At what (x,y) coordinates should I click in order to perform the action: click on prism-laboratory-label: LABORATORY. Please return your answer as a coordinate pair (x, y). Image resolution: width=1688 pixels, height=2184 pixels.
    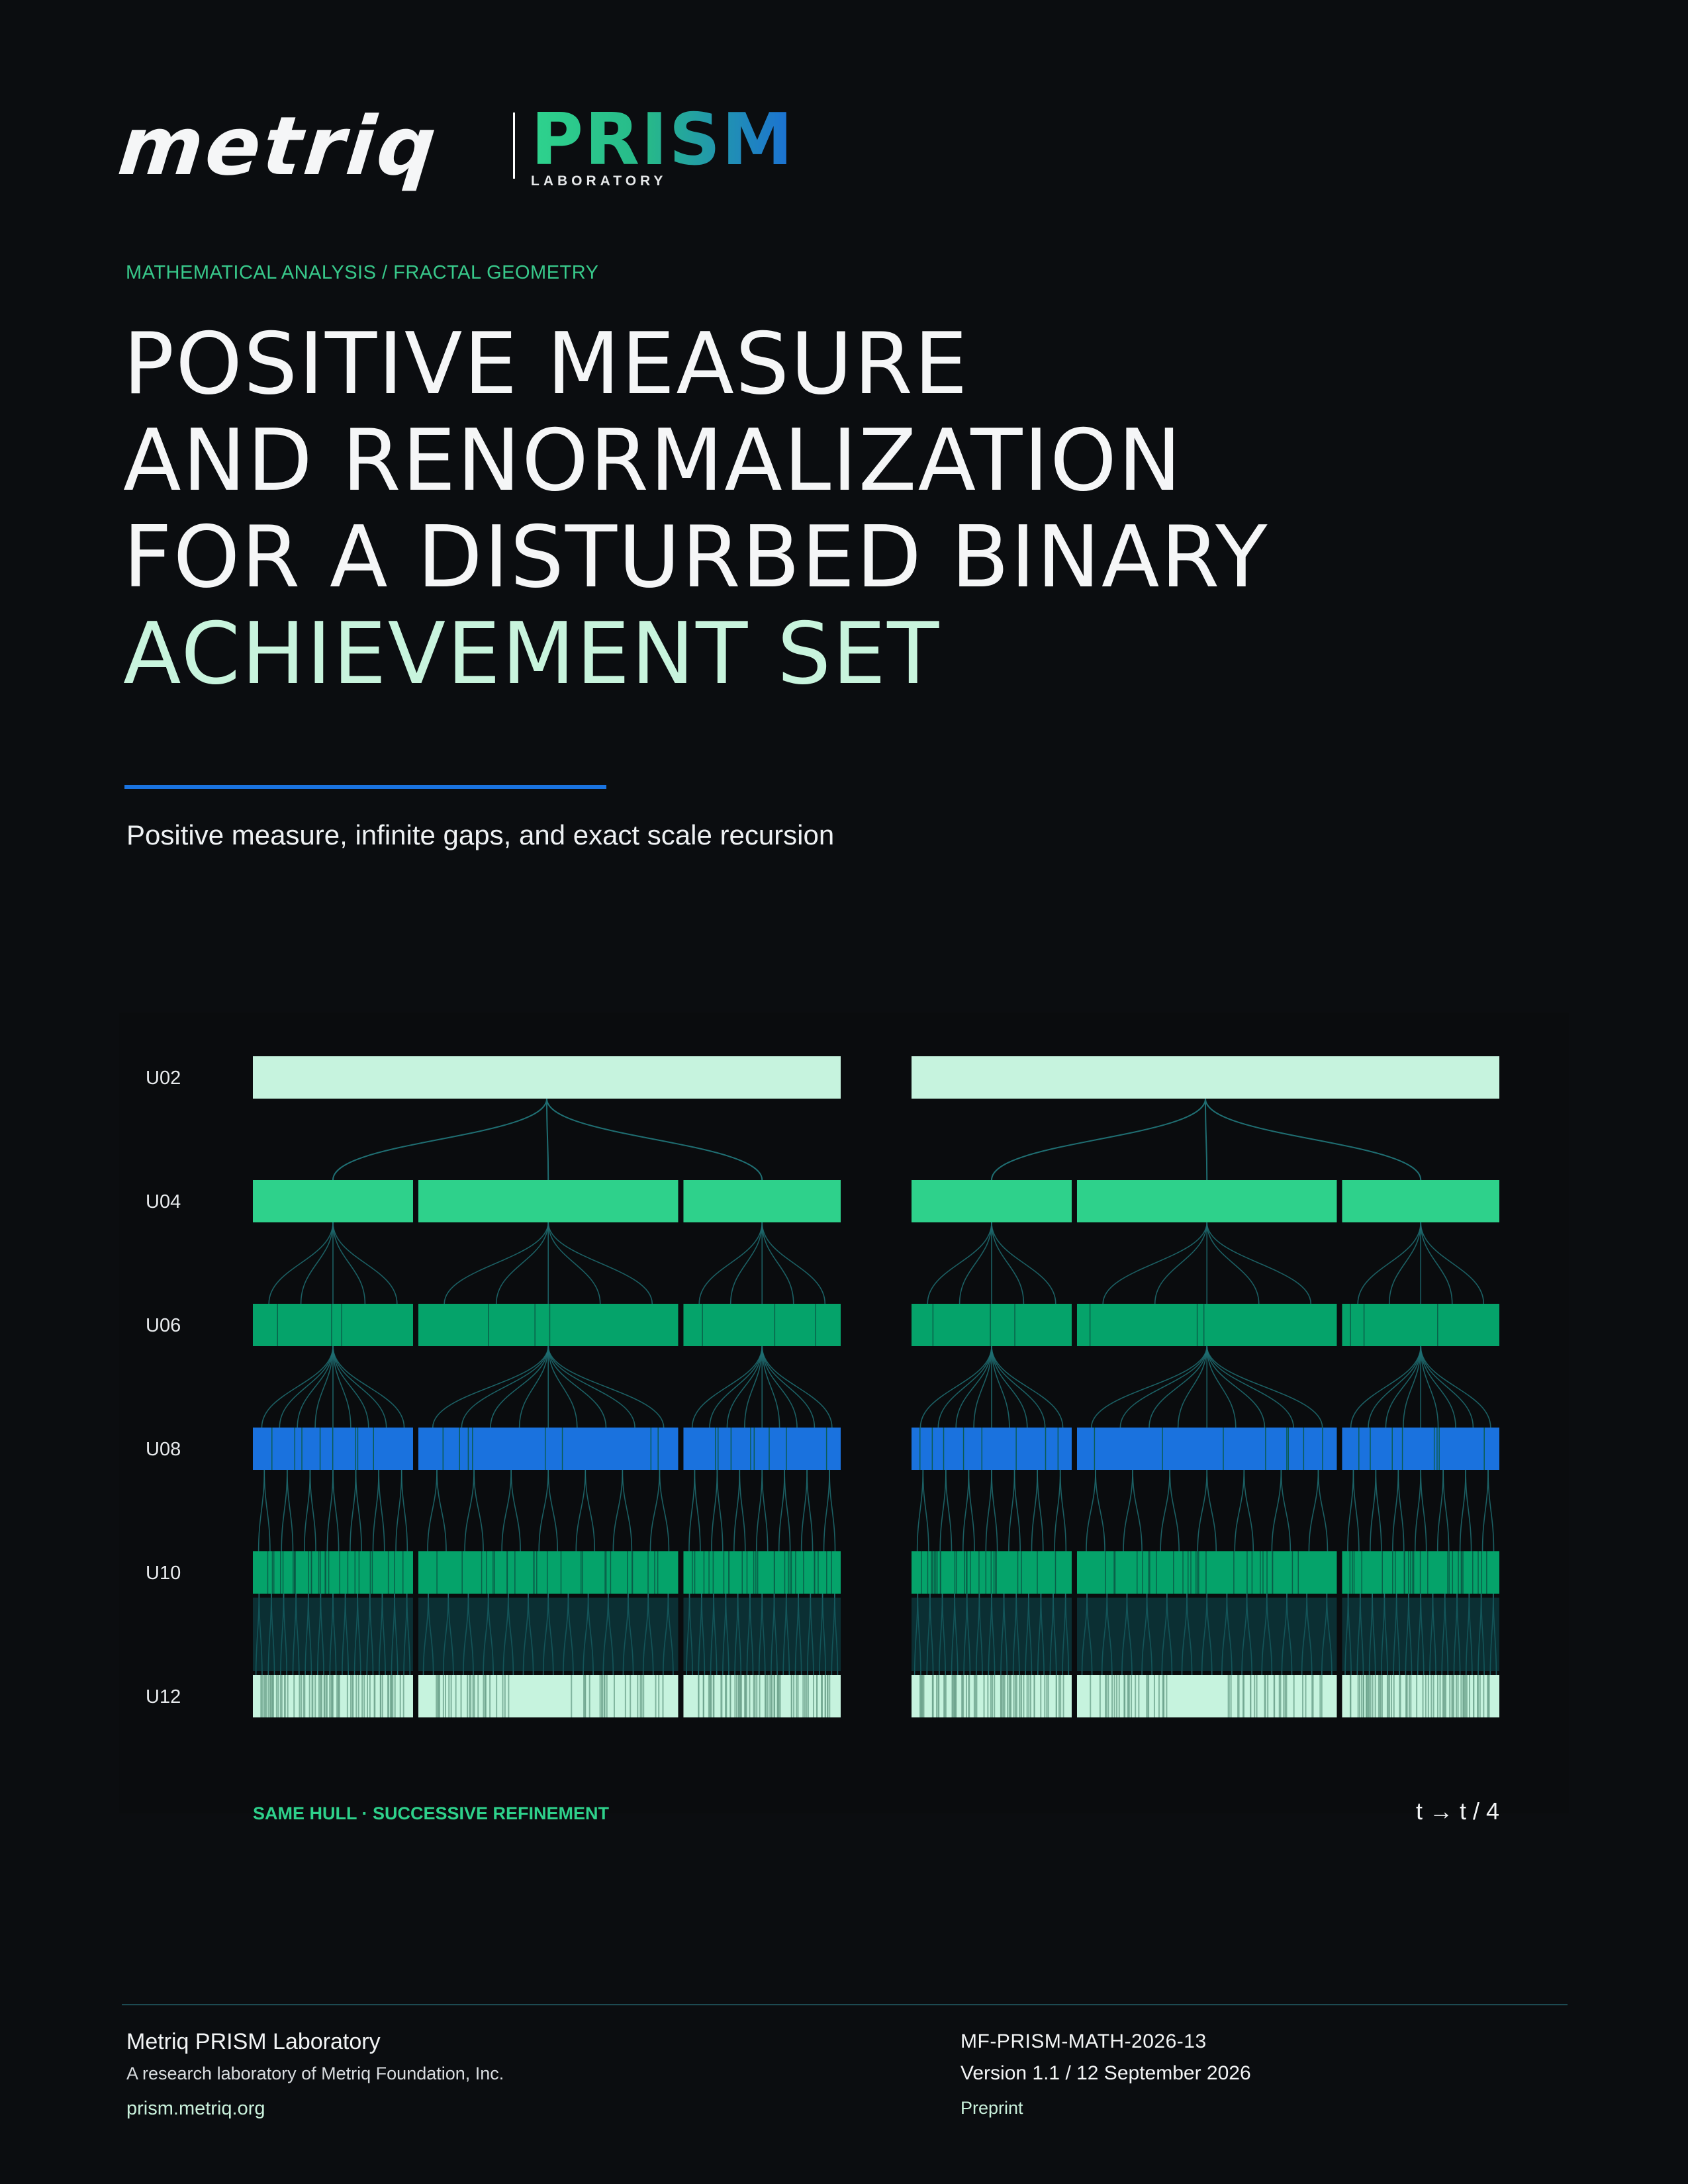
    Looking at the image, I should click on (599, 181).